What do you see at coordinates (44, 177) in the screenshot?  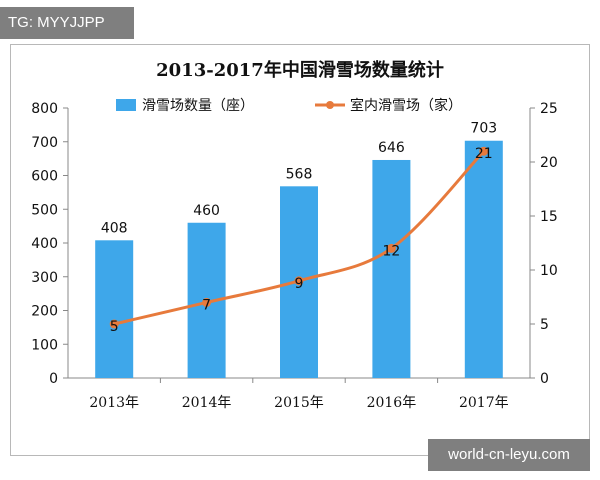 I see `left-tick-label: 600` at bounding box center [44, 177].